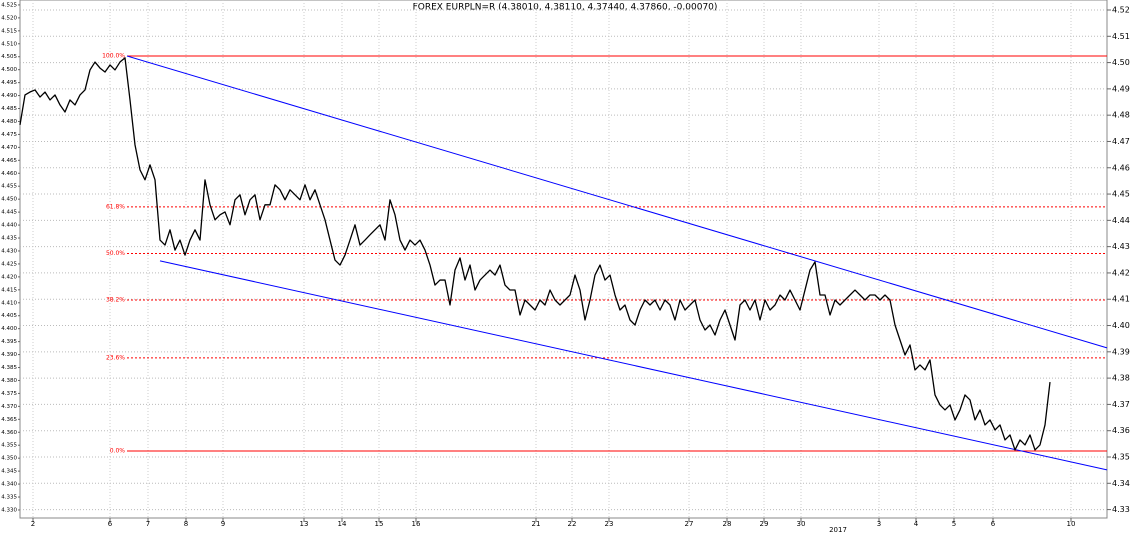 This screenshot has height=533, width=1130. Describe the element at coordinates (9, 433) in the screenshot. I see `y2-tick-label: 4.360` at that location.